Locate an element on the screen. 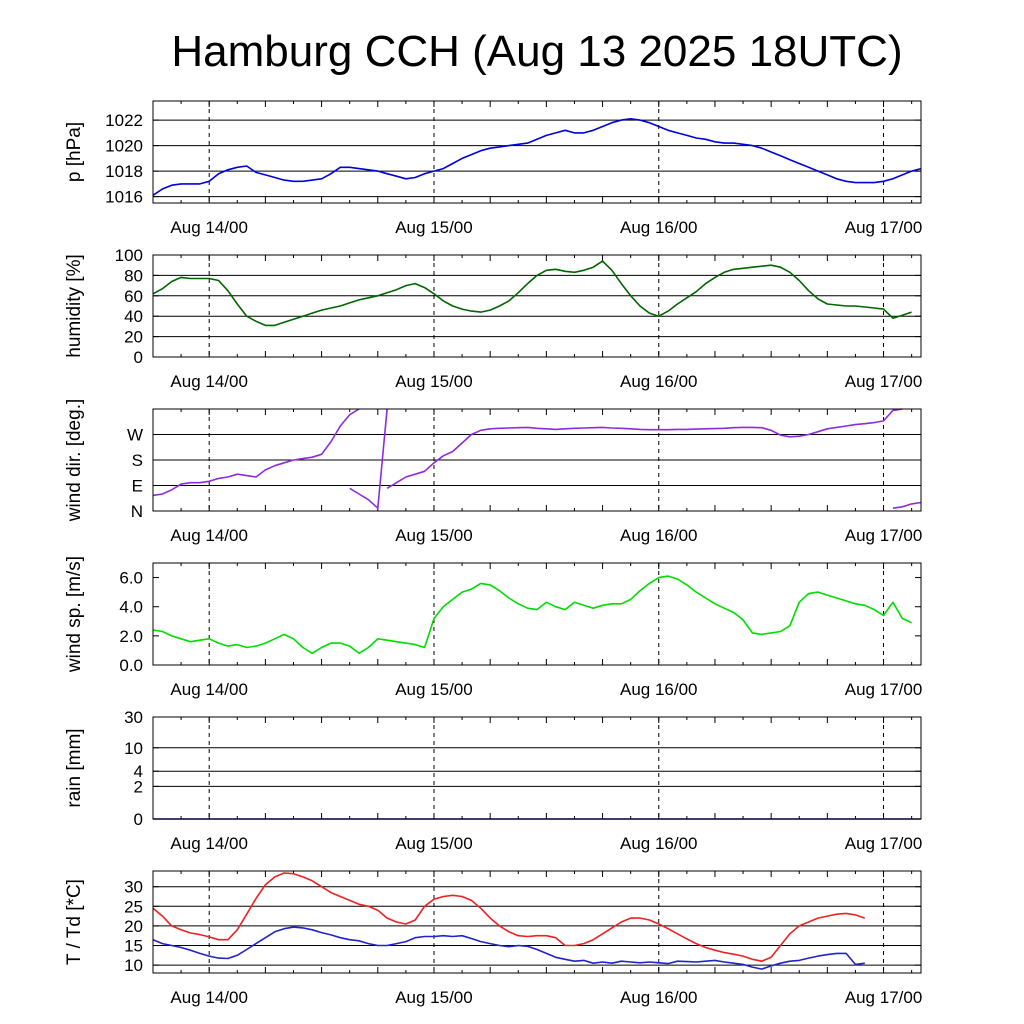  y-tick-label: 1020 is located at coordinates (124, 146).